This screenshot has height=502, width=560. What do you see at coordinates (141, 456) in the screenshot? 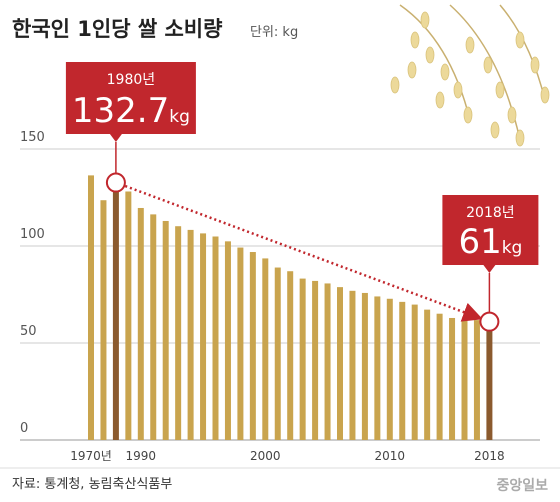
I see `x-tick-label: 1990` at bounding box center [141, 456].